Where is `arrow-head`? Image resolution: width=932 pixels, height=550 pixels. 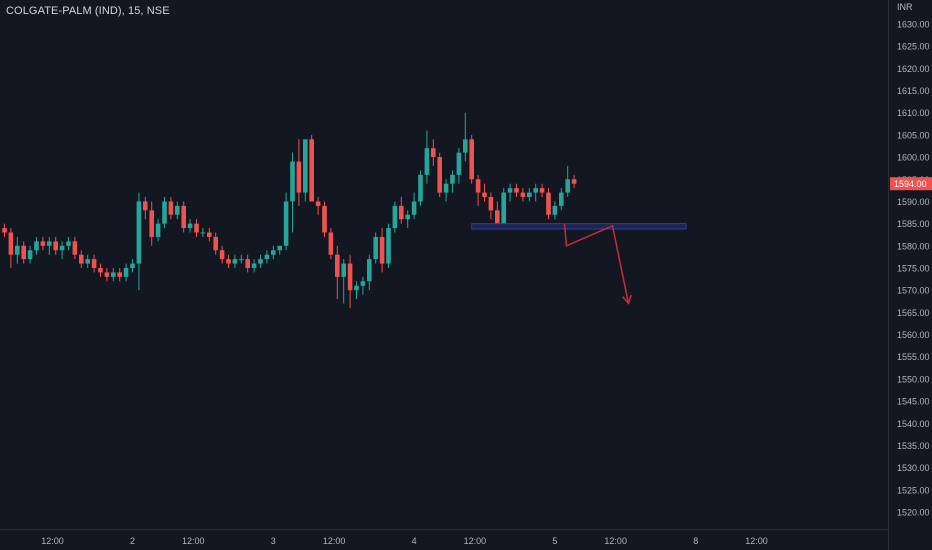
arrow-head is located at coordinates (627, 300).